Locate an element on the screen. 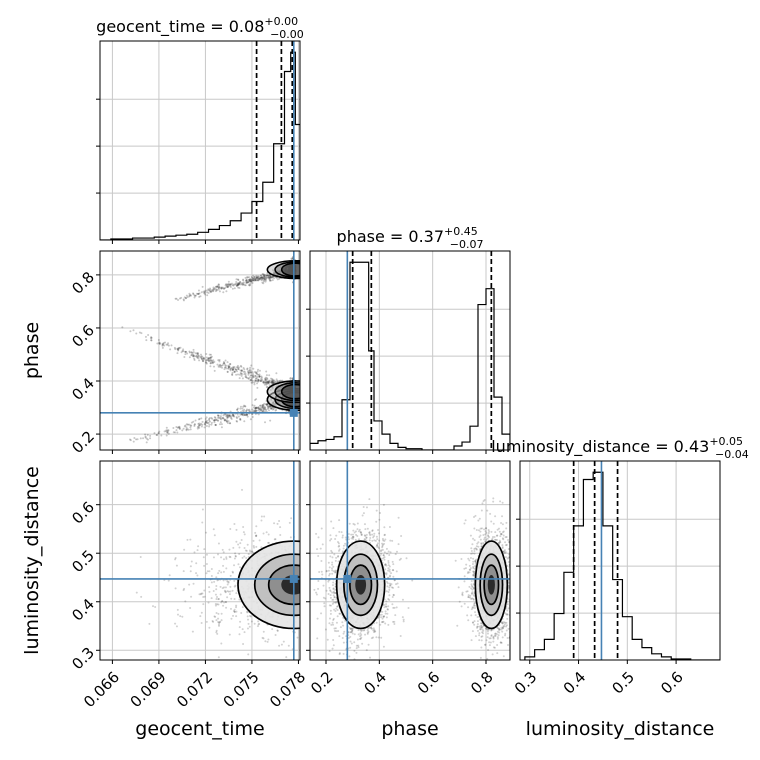  histogram-step-luminosity_distance is located at coordinates (622, 565).